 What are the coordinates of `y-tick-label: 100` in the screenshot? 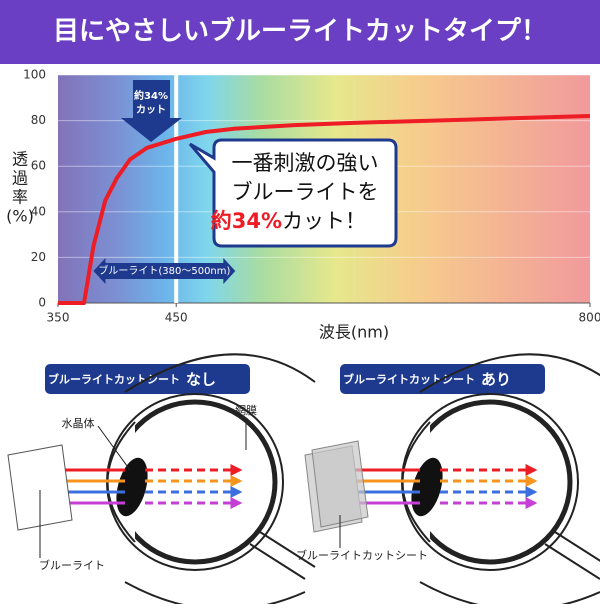 It's located at (34, 75).